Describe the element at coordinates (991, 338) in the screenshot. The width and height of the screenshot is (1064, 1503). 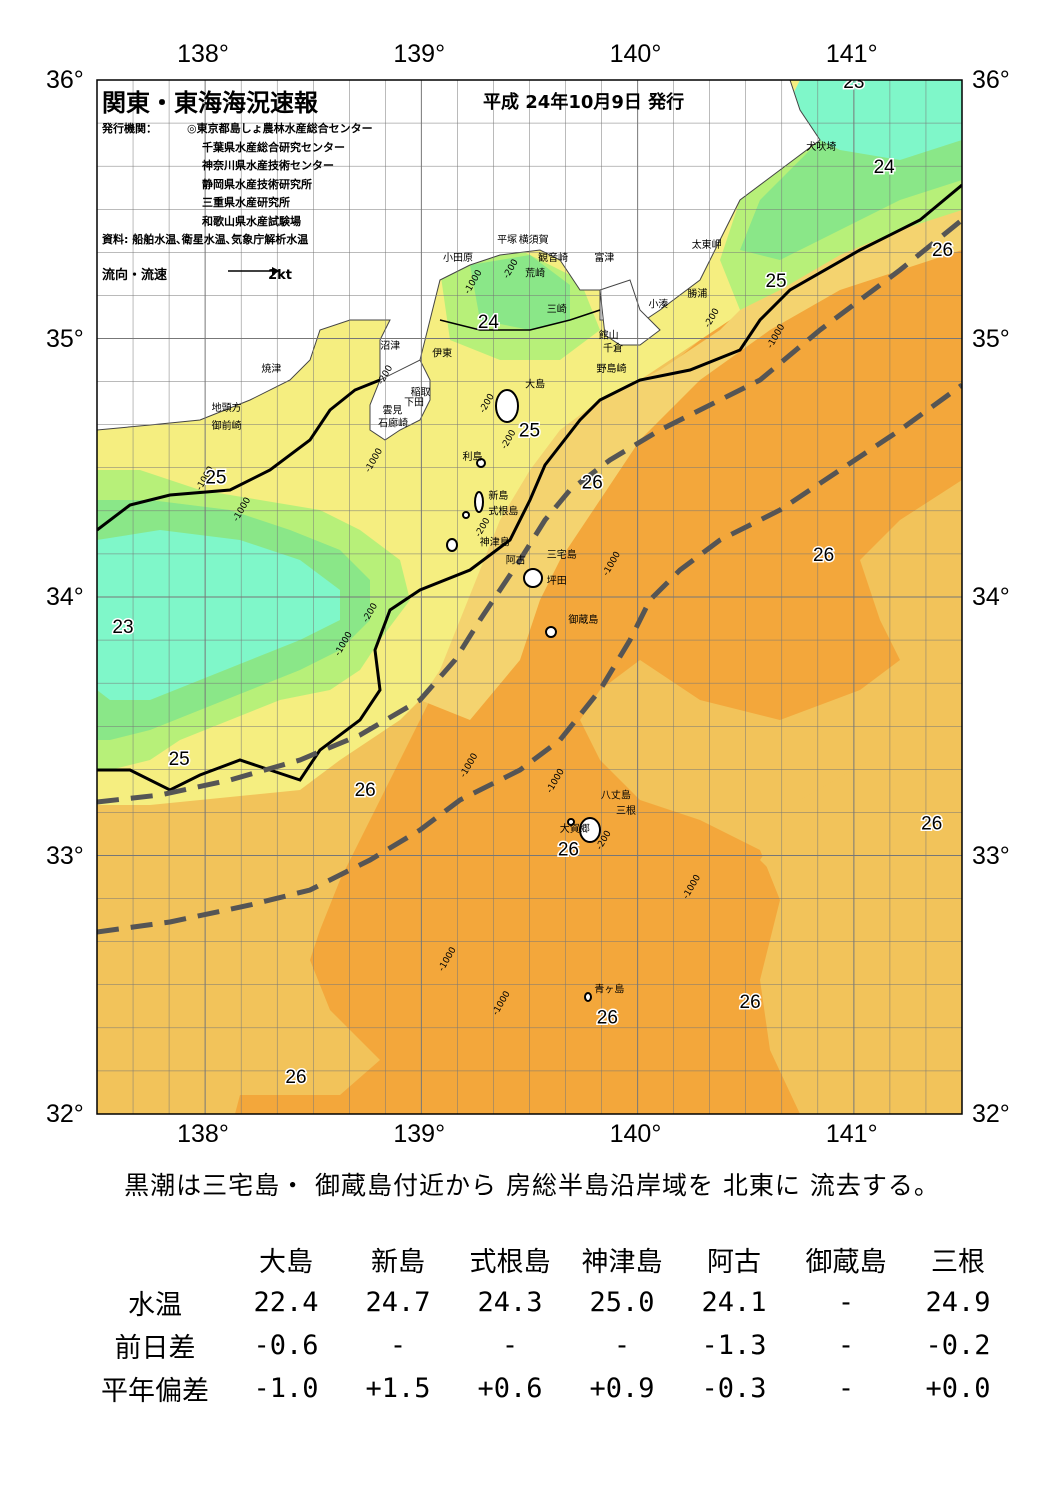
I see `lat-label-right: 35°` at that location.